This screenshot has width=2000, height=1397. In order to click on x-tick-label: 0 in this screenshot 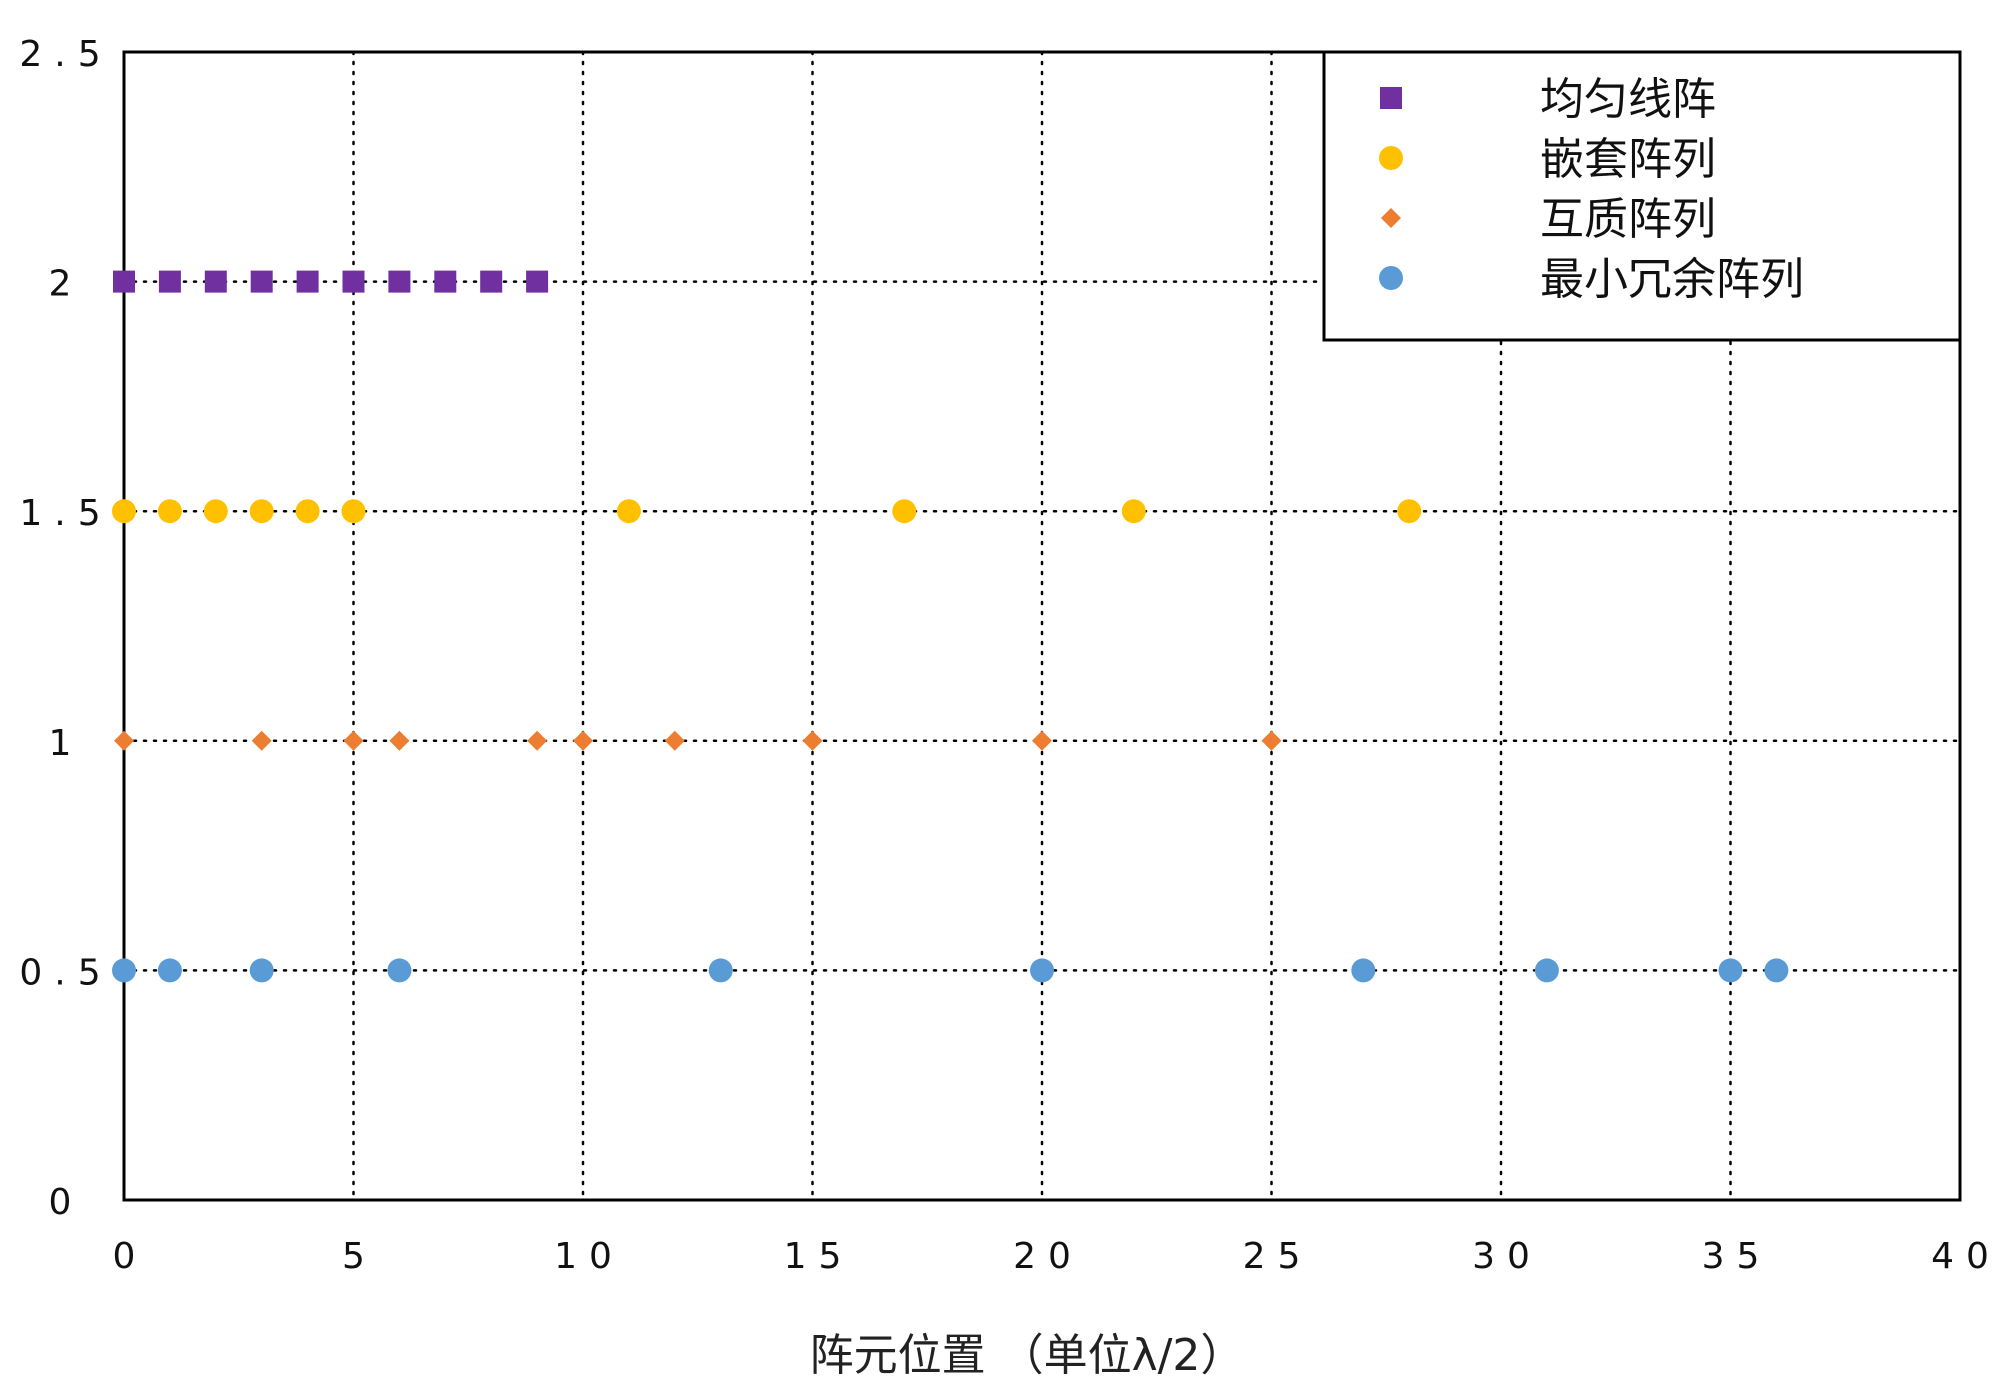, I will do `click(130, 1256)`.